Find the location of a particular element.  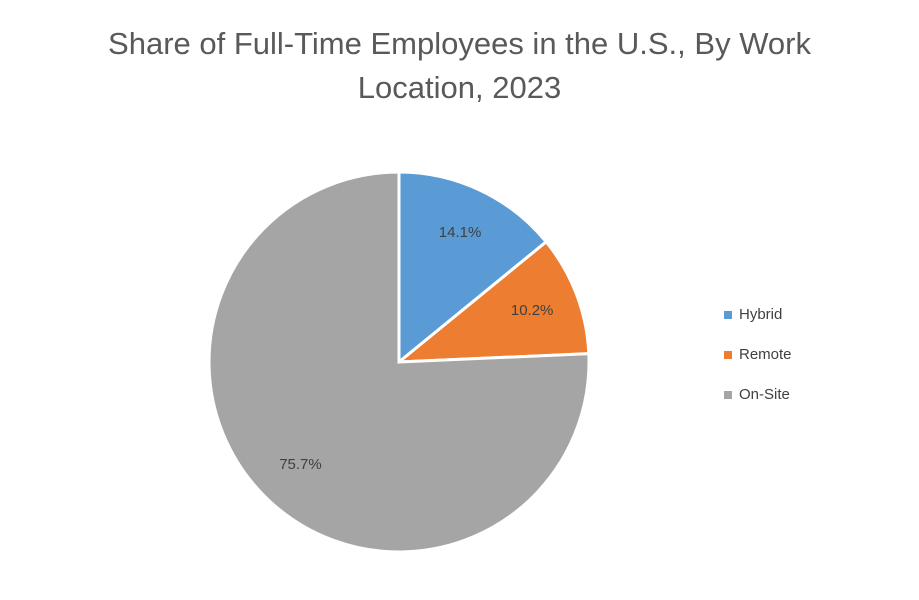

data-label: 10.2% is located at coordinates (532, 310).